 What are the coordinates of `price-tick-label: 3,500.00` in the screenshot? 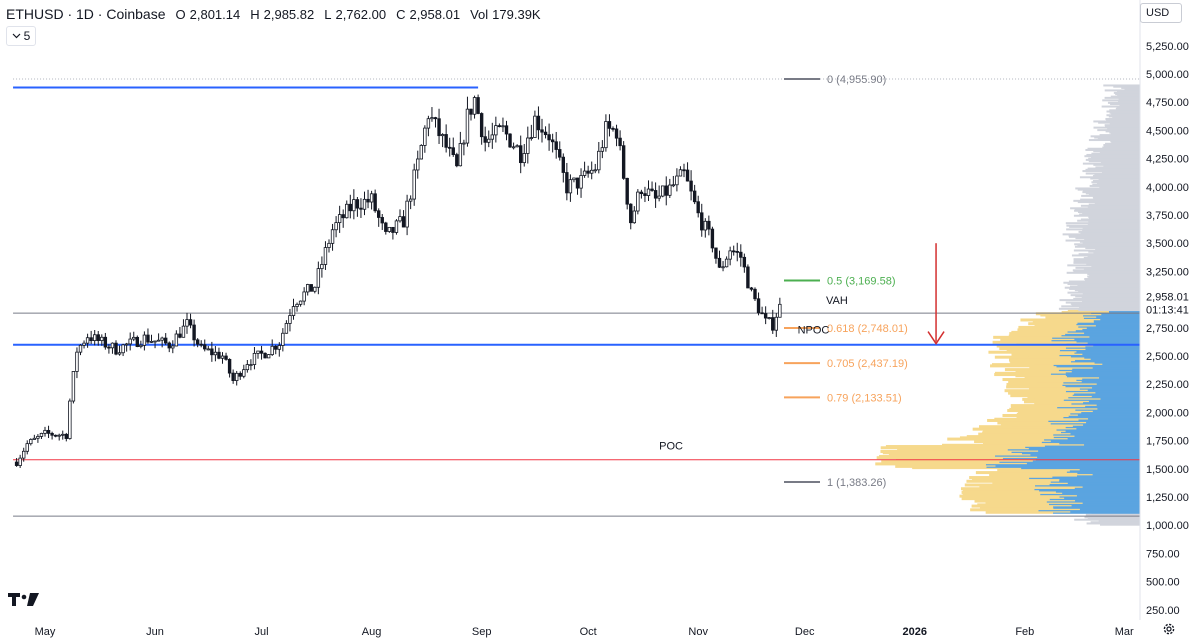 It's located at (1167, 244).